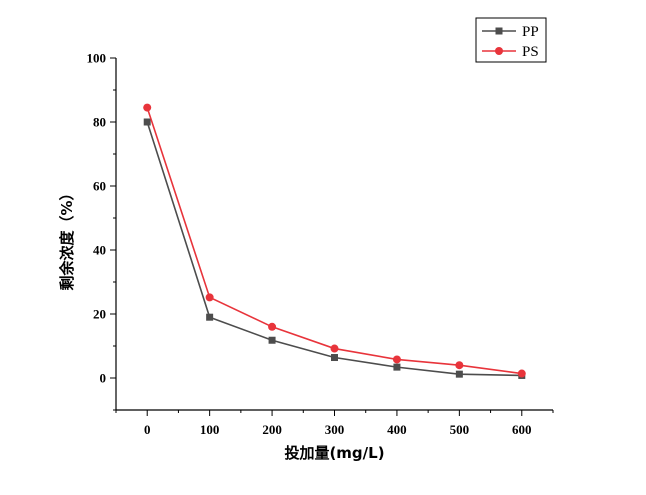  Describe the element at coordinates (397, 429) in the screenshot. I see `x-tick-label-400: 400` at that location.